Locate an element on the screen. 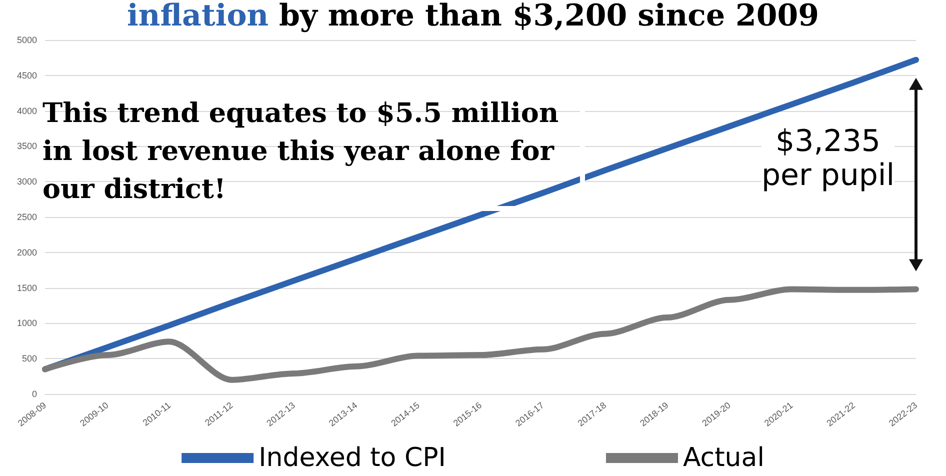  y-tick-label: 0 is located at coordinates (34, 394).